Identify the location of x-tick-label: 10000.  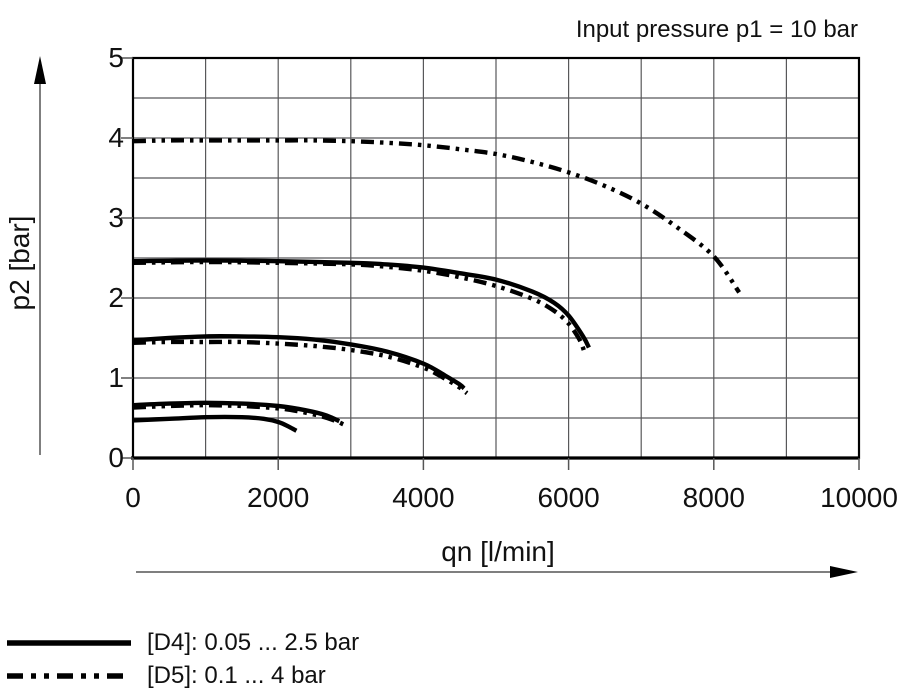
(859, 497).